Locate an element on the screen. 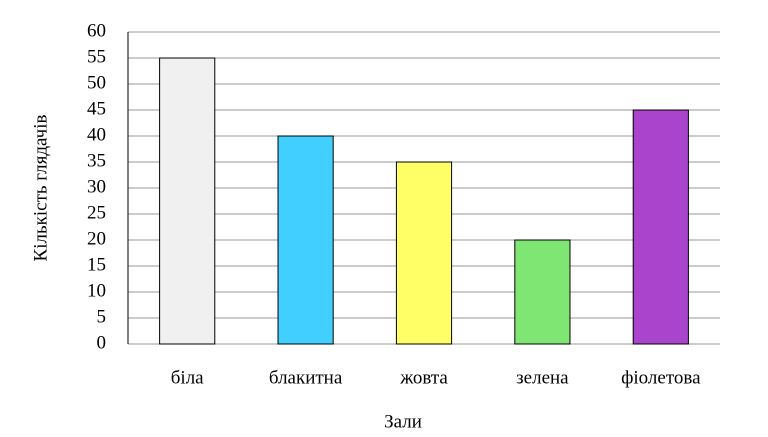 The height and width of the screenshot is (437, 768). y-tick-label: 0 is located at coordinates (102, 342).